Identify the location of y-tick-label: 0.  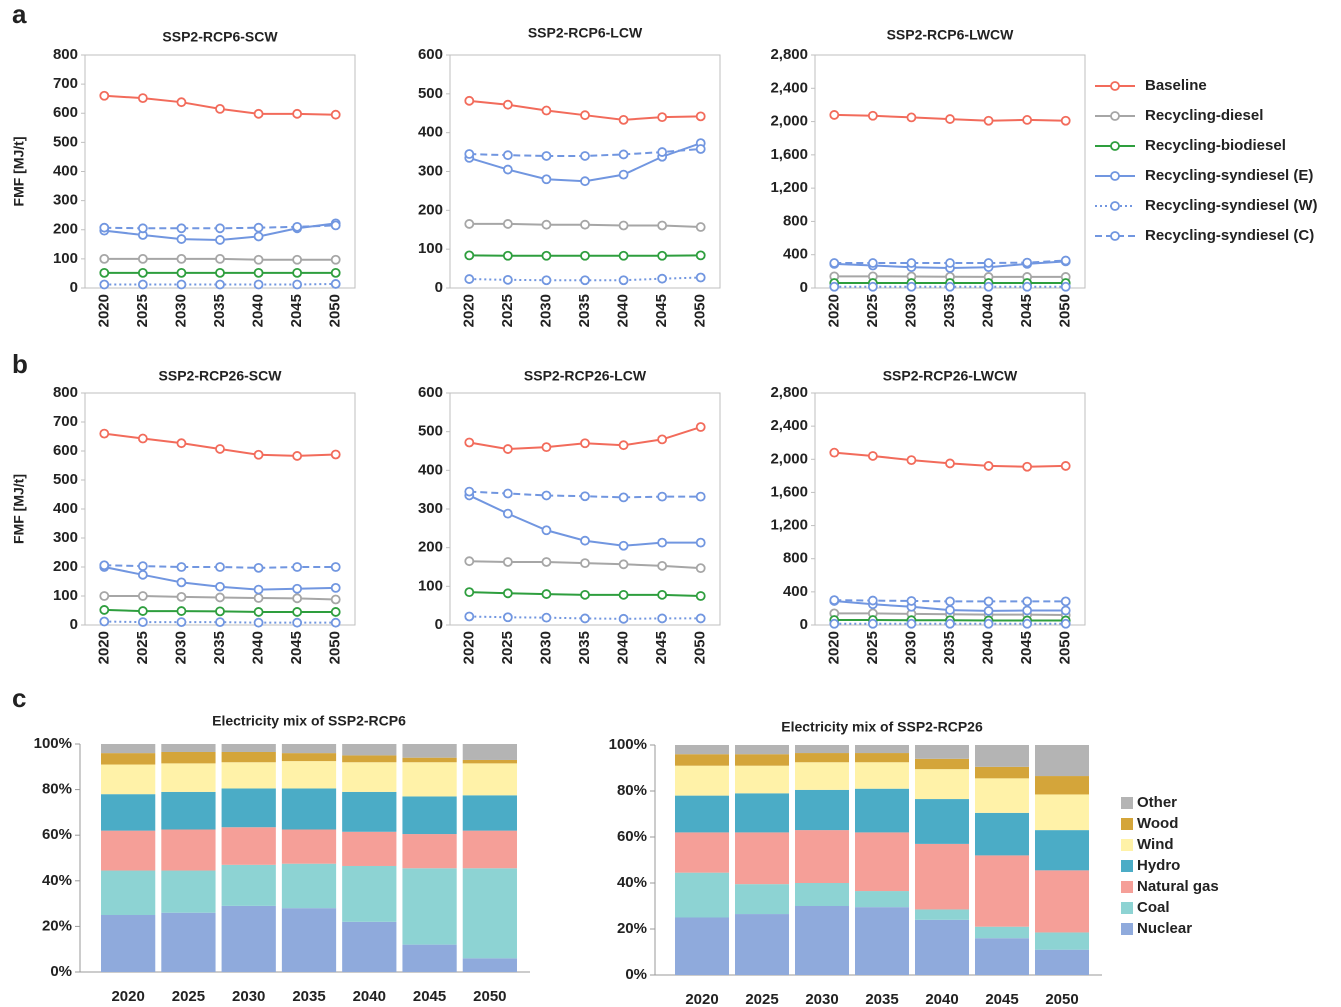
(74, 624).